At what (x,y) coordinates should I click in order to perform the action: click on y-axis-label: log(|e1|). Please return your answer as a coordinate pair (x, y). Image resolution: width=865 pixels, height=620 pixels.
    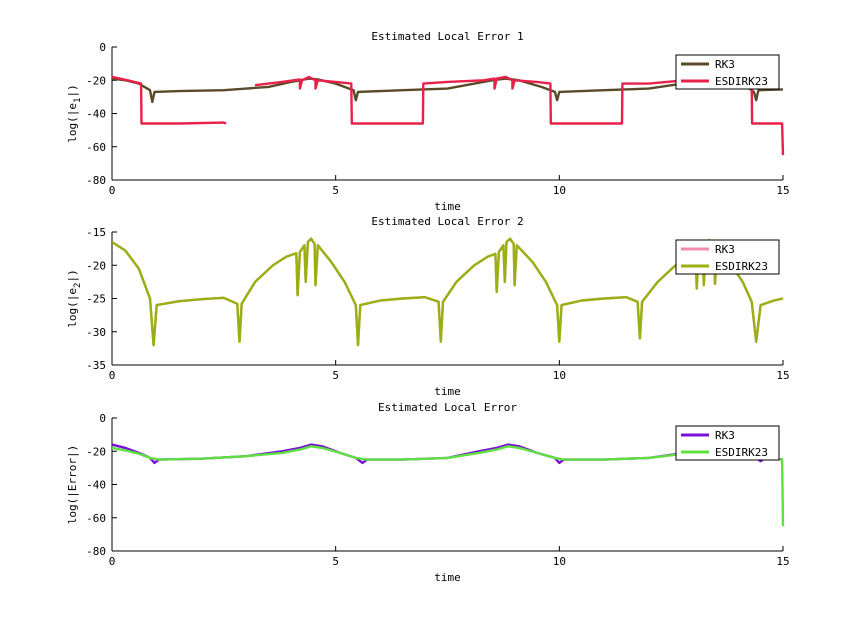
    Looking at the image, I should click on (74, 113).